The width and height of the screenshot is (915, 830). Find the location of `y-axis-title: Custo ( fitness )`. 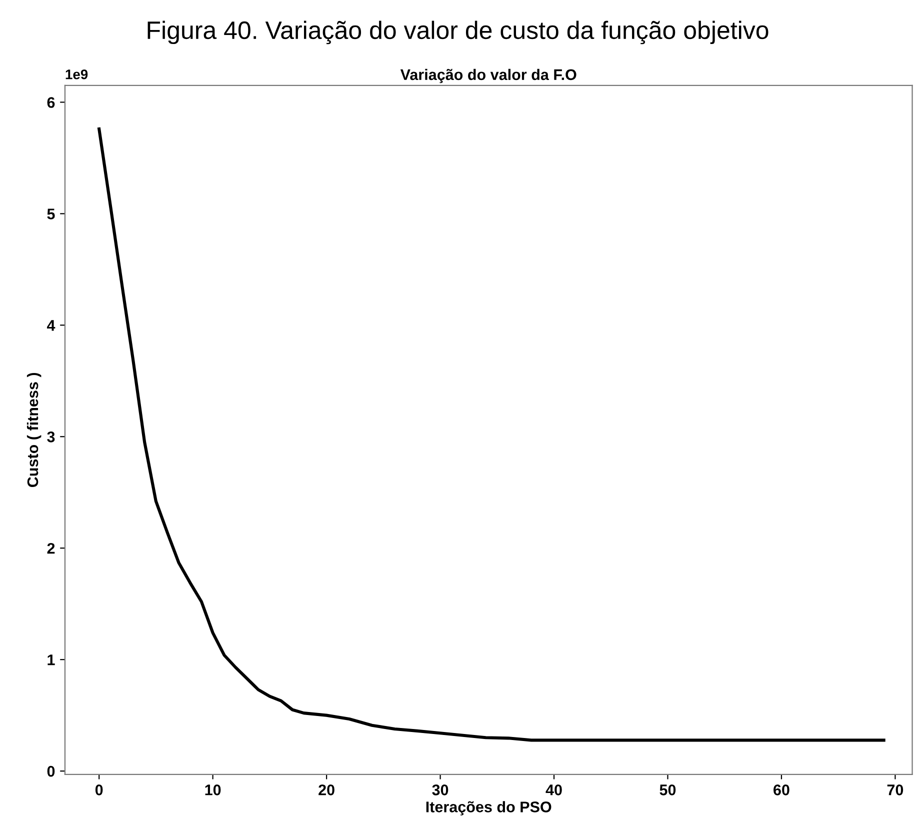

y-axis-title: Custo ( fitness ) is located at coordinates (34, 430).